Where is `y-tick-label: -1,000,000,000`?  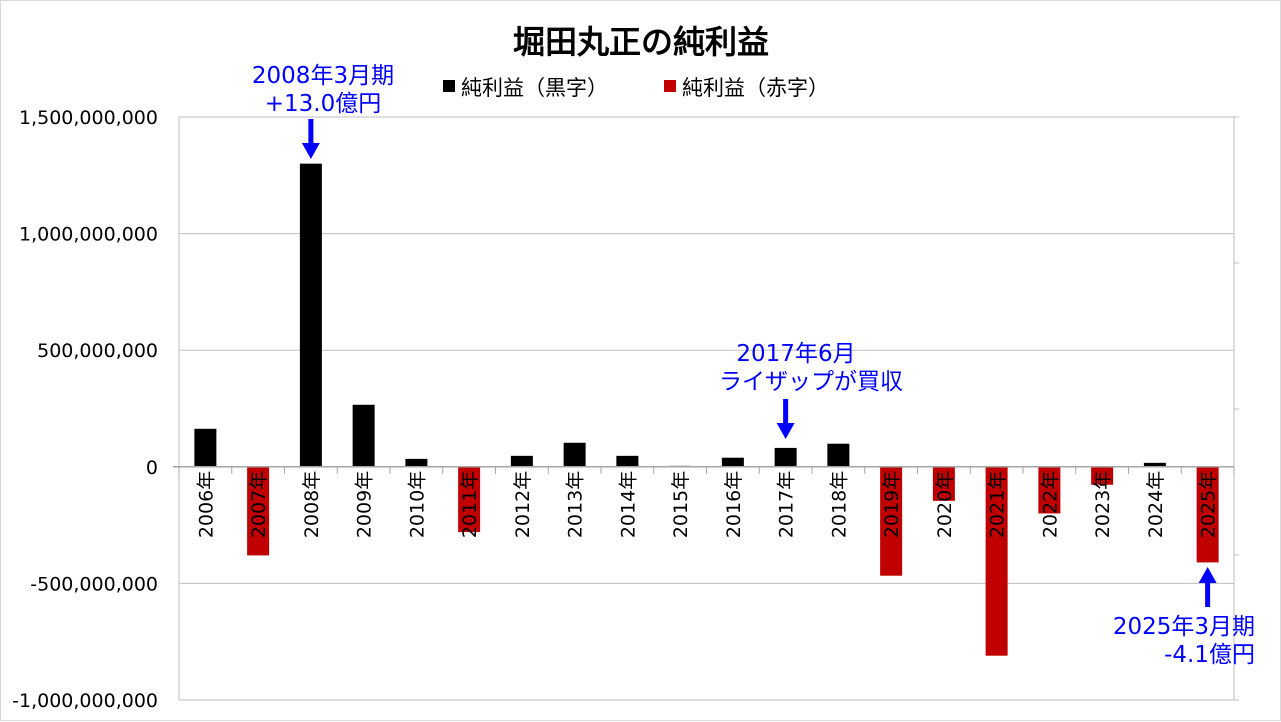
y-tick-label: -1,000,000,000 is located at coordinates (85, 701).